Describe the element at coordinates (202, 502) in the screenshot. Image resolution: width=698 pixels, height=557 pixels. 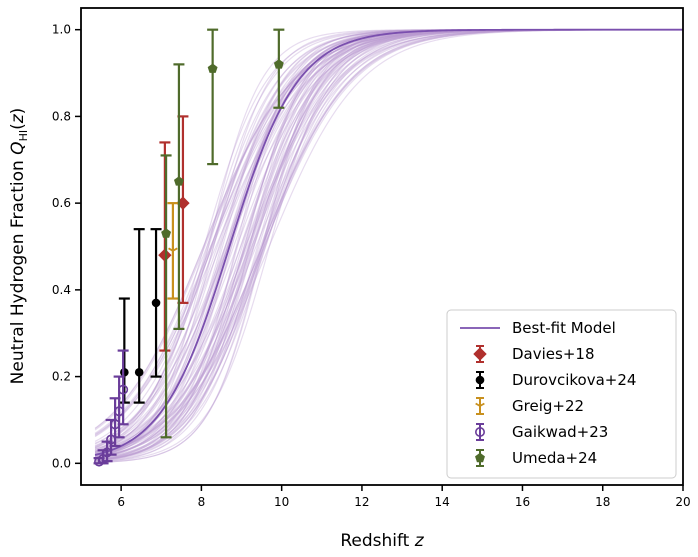
I see `x-tick-label: 8` at that location.